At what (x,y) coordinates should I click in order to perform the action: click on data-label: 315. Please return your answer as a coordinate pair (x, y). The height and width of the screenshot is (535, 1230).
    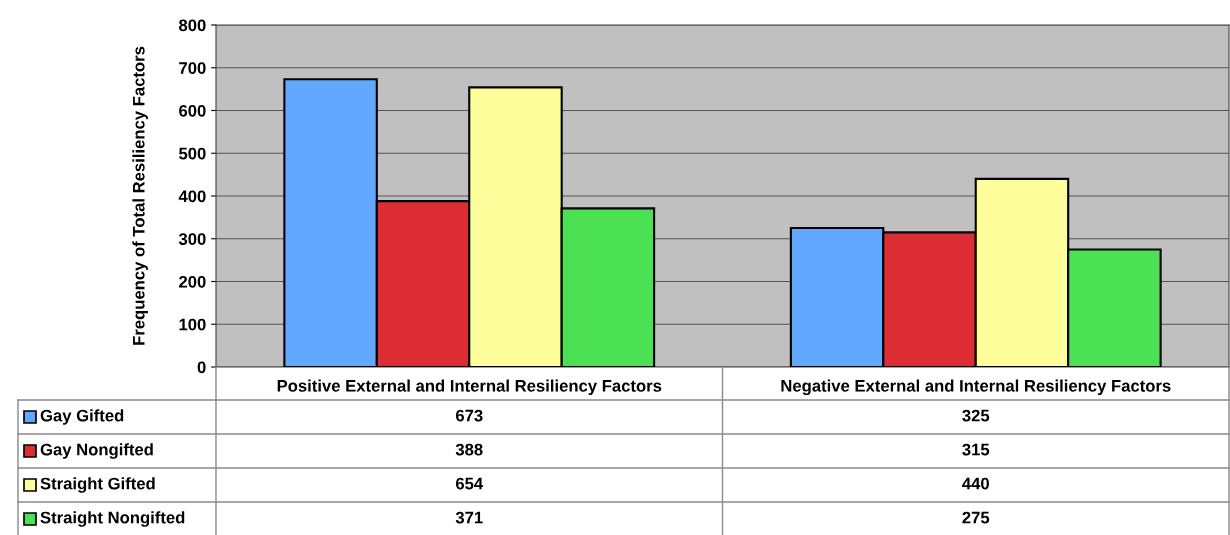
    Looking at the image, I should click on (976, 449).